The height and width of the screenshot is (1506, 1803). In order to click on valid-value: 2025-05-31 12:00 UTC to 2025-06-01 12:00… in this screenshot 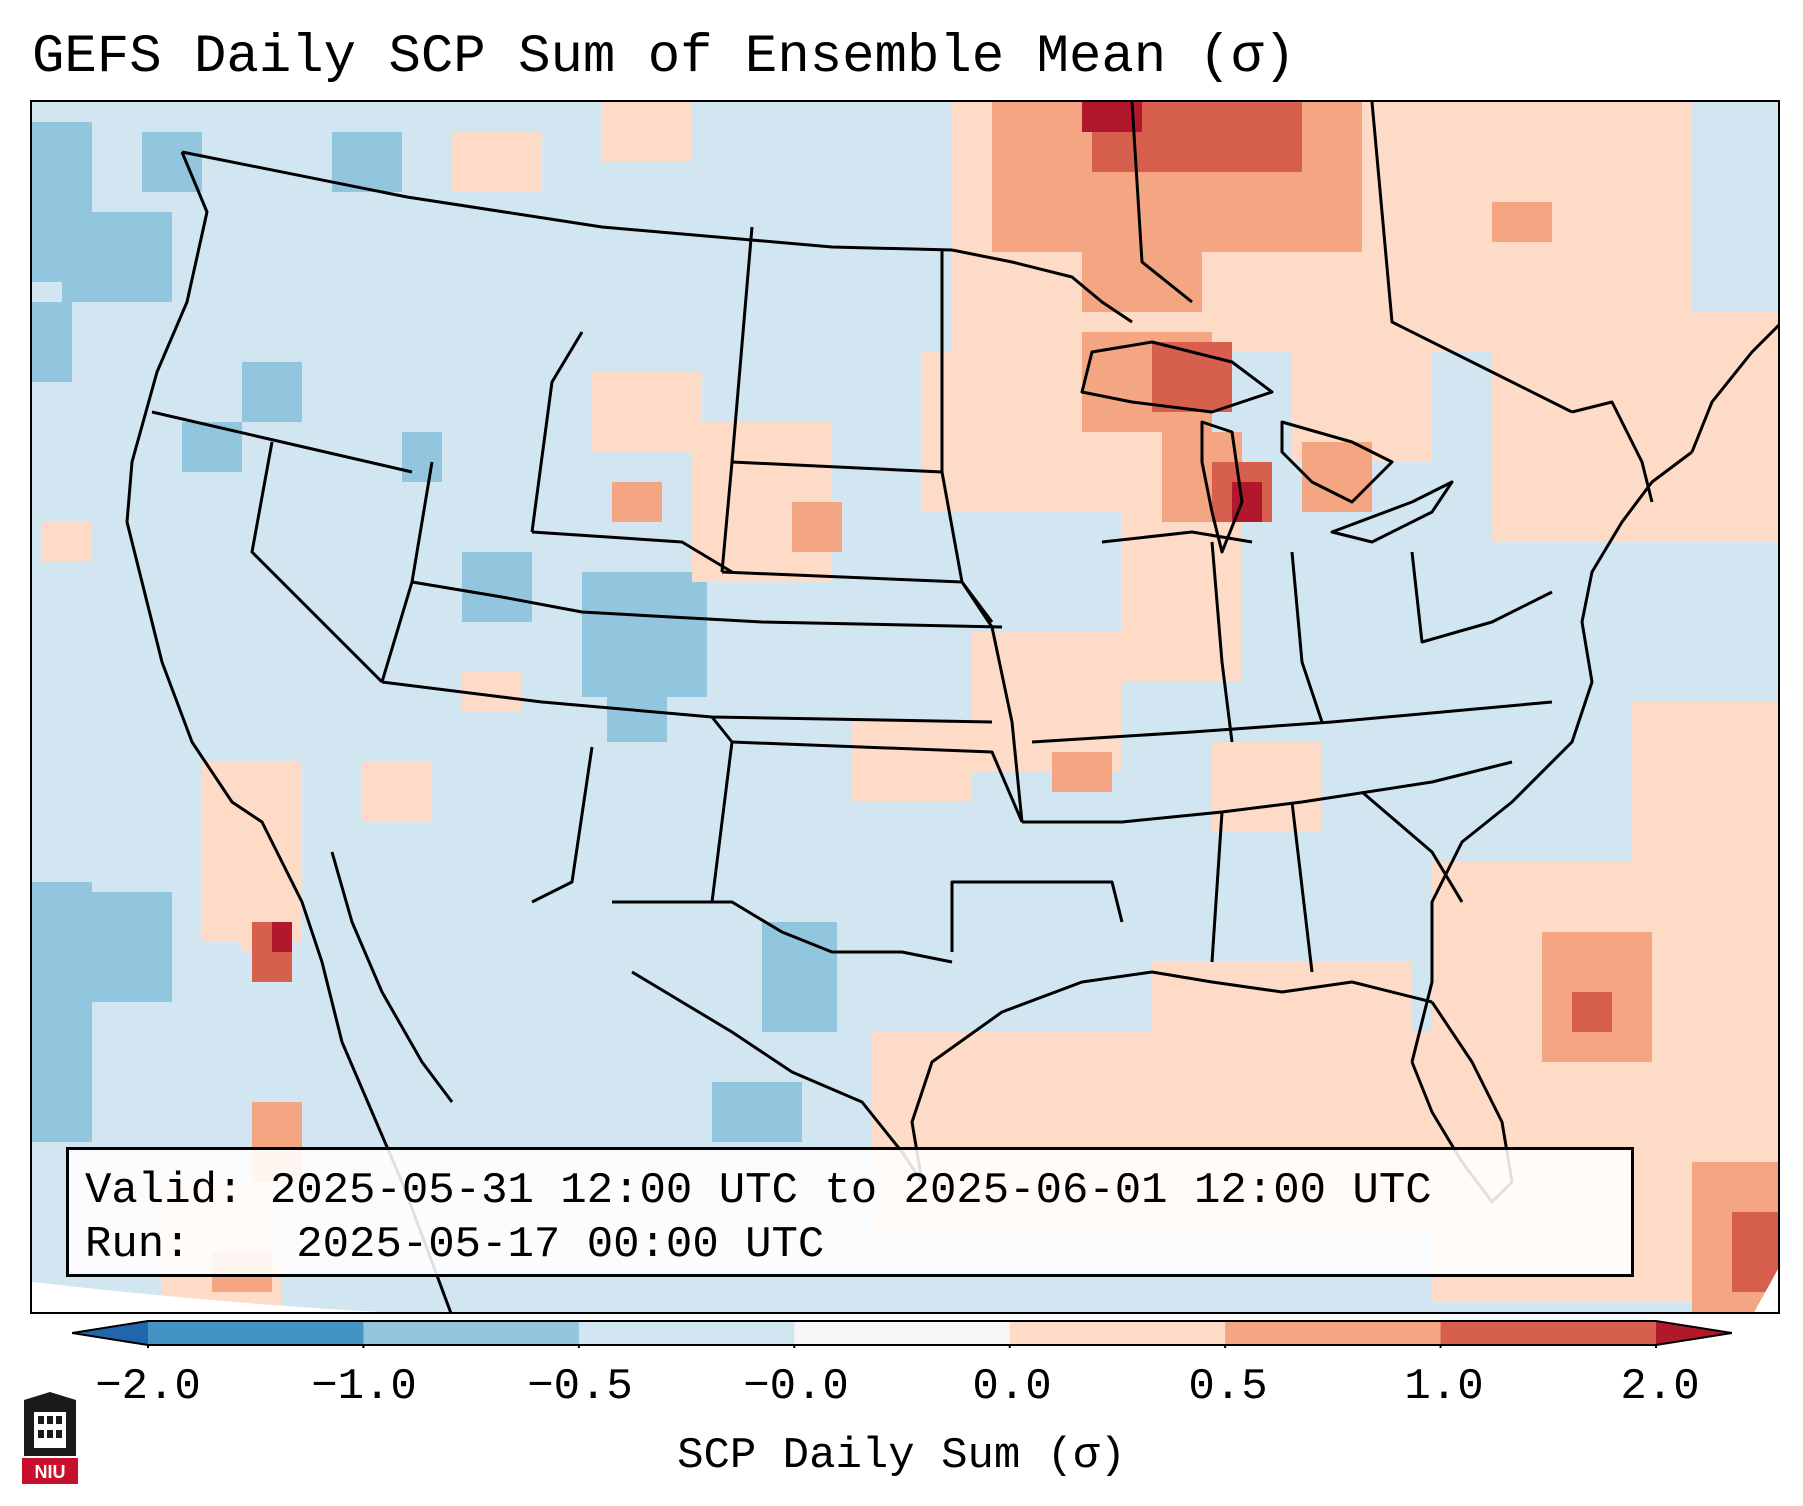, I will do `click(850, 1191)`.